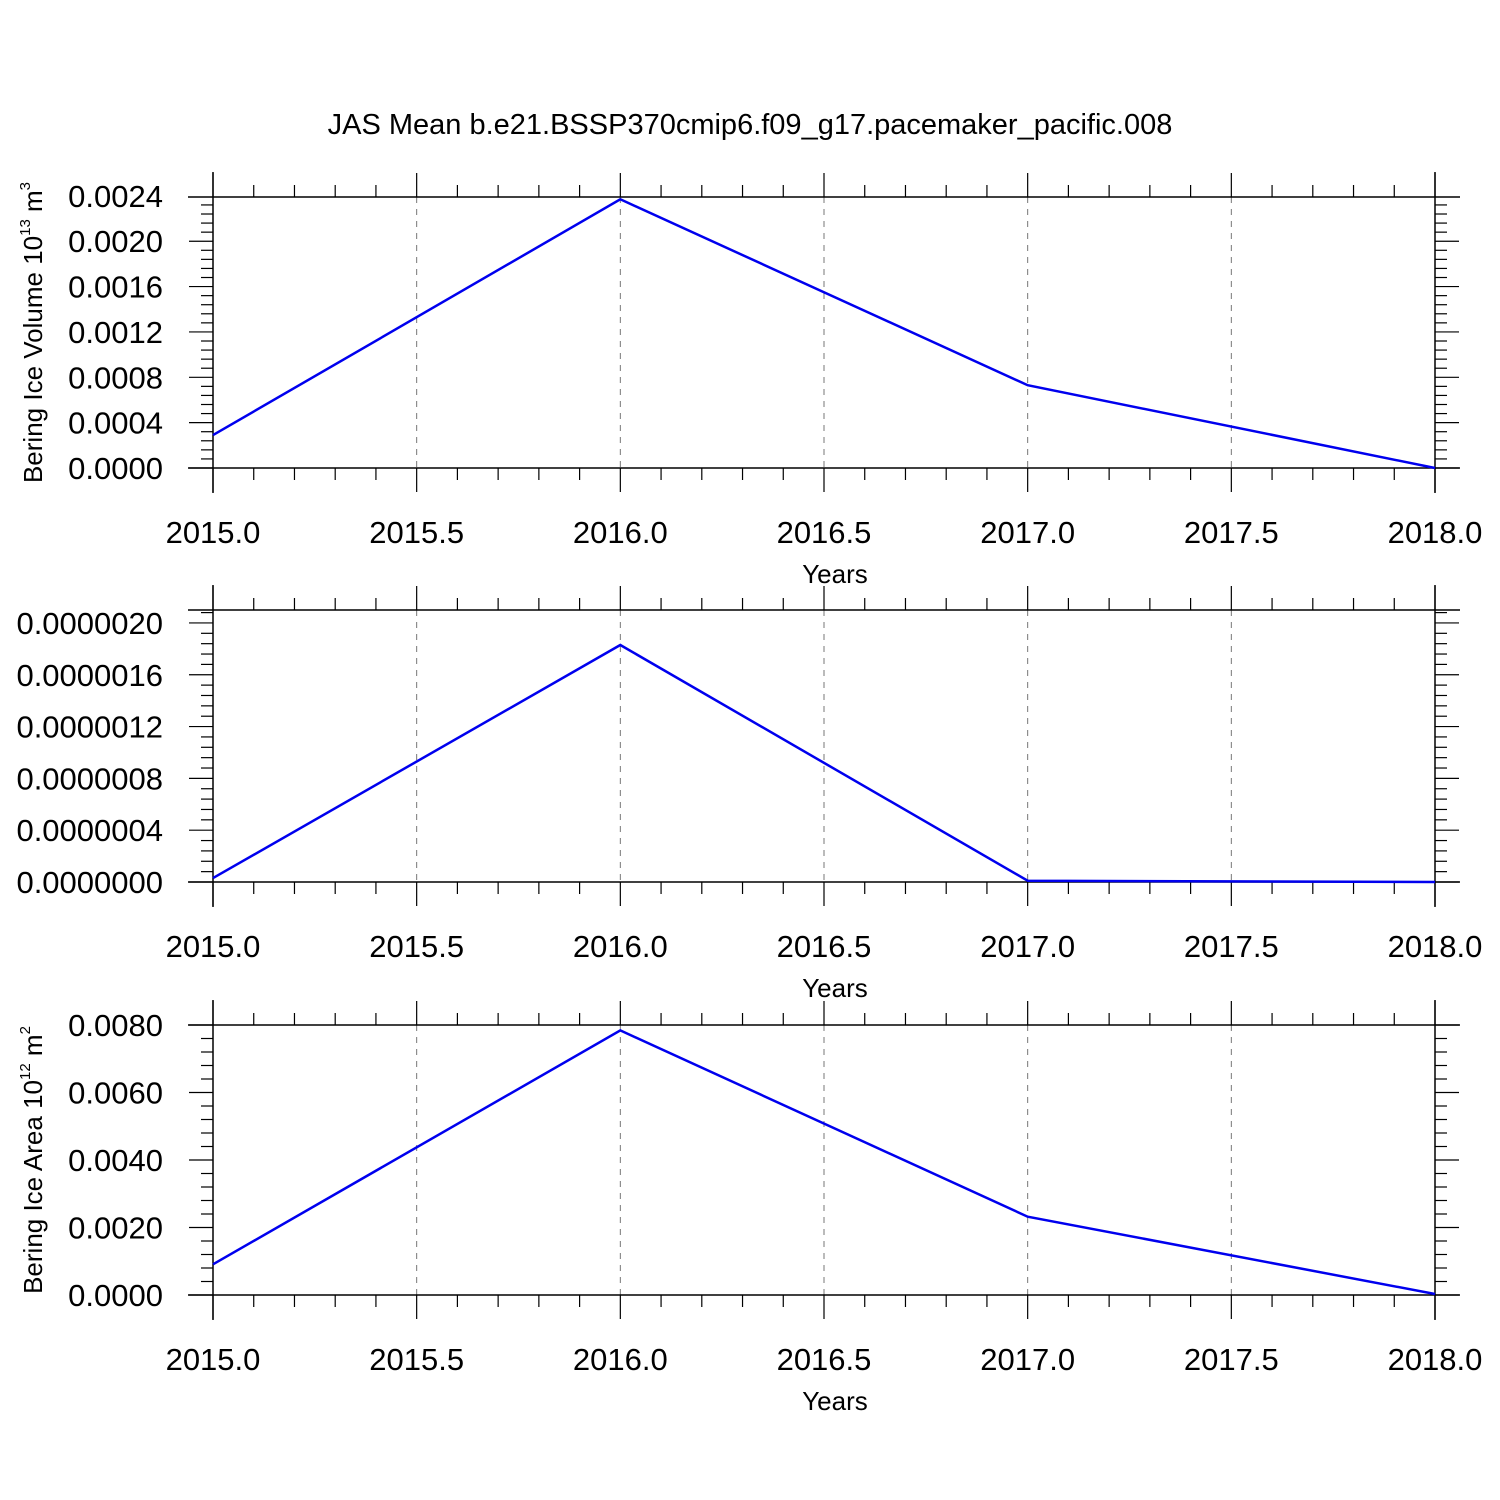 This screenshot has width=1500, height=1500. Describe the element at coordinates (89, 830) in the screenshot. I see `y-tick-label: 0.0000004` at that location.